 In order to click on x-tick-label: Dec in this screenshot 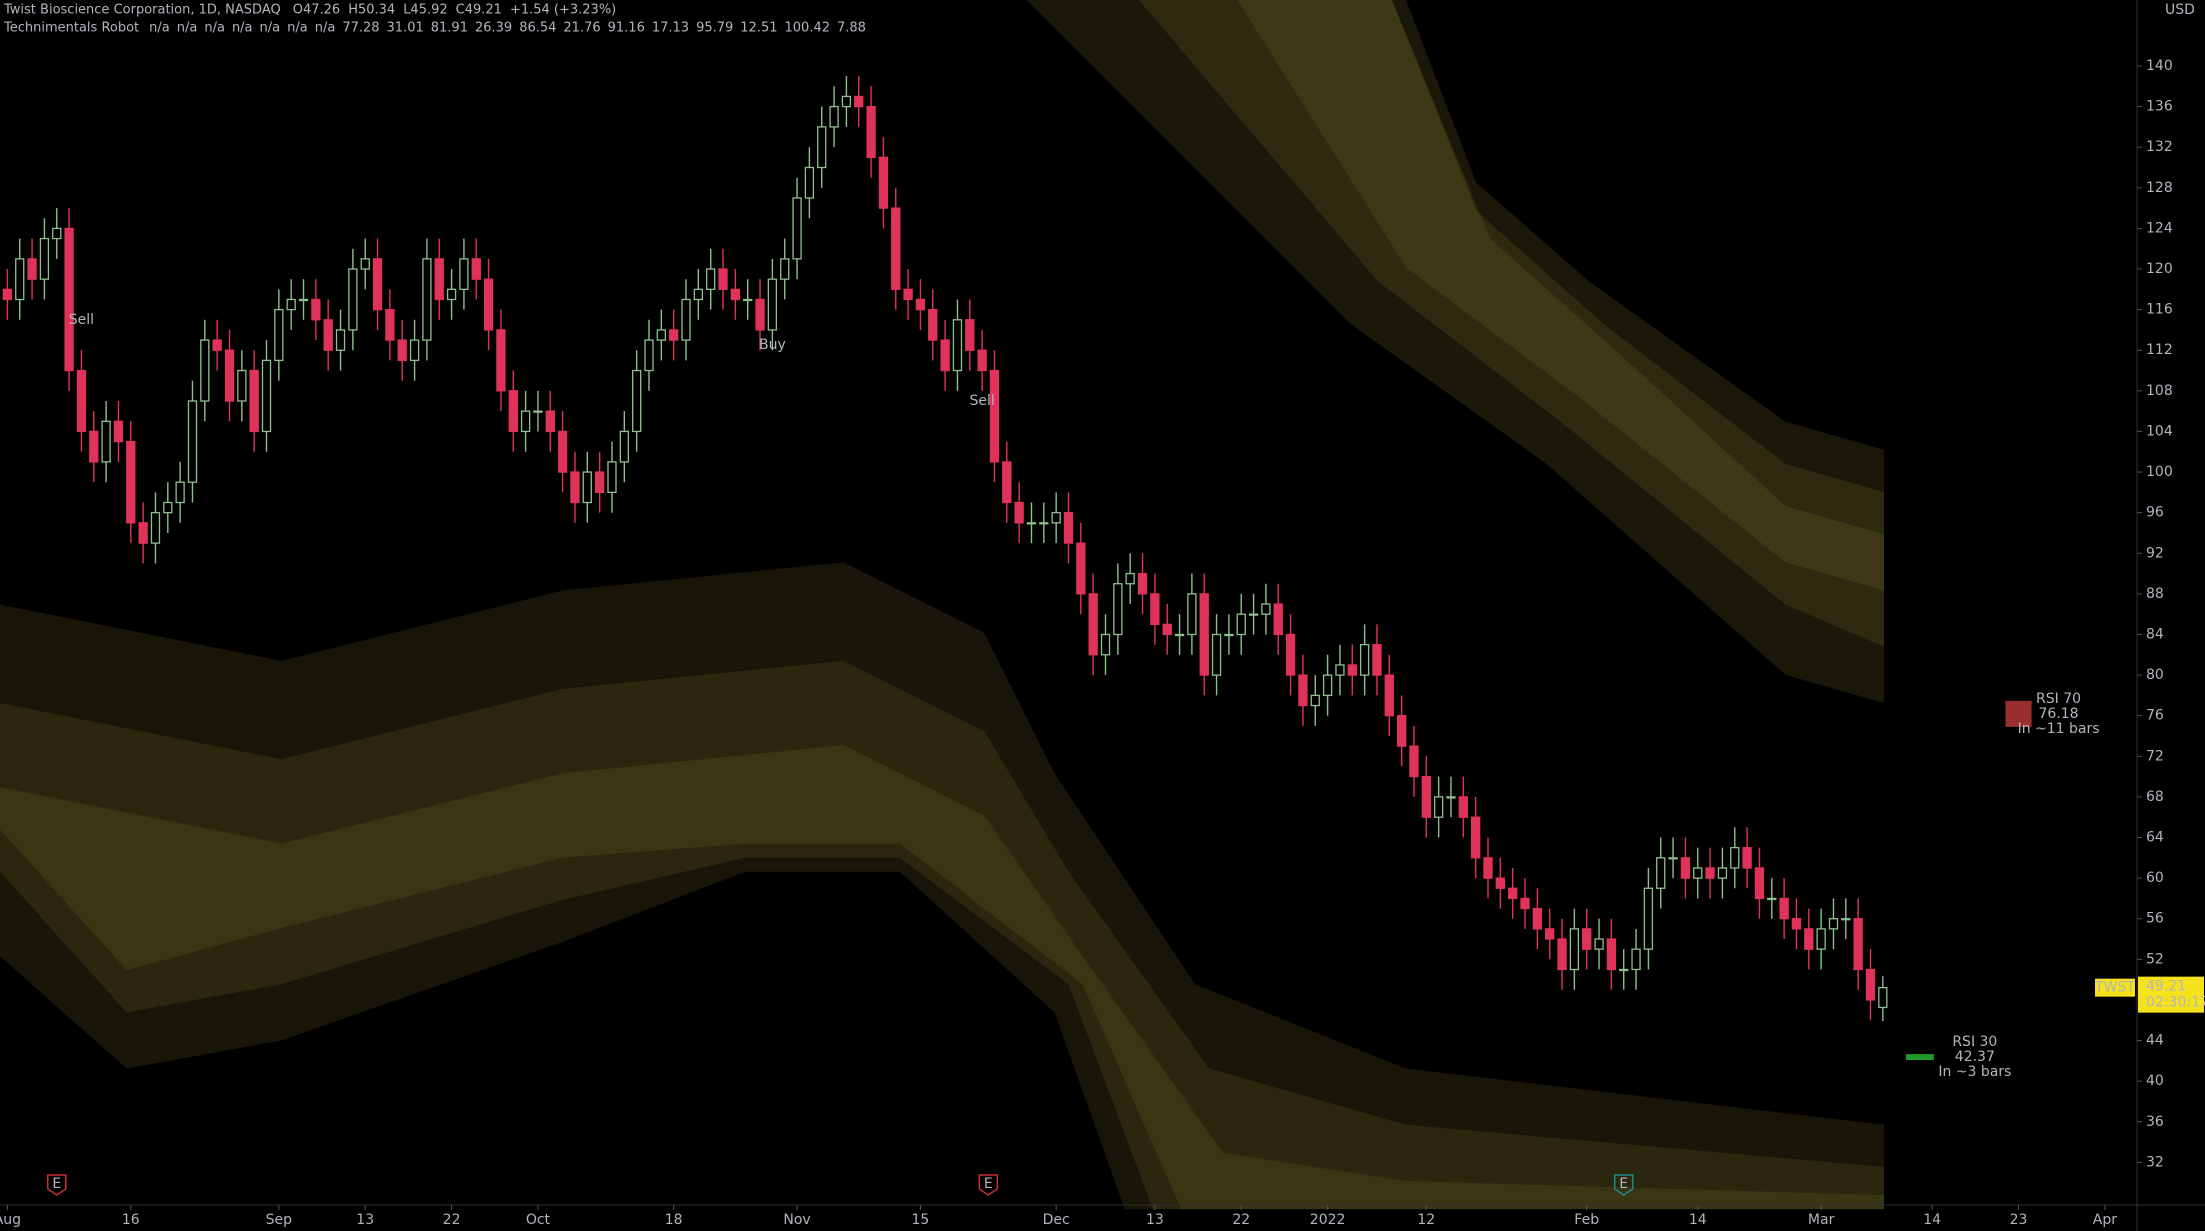, I will do `click(1056, 1220)`.